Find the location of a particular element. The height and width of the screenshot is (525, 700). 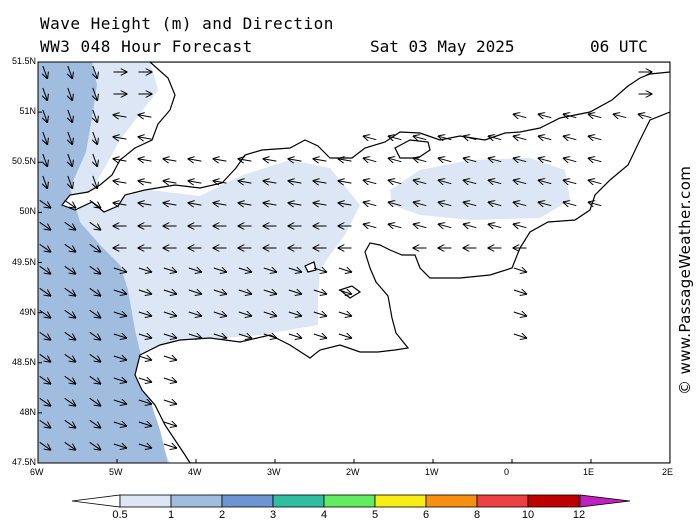

forecast-time: 06 UTC is located at coordinates (619, 46).